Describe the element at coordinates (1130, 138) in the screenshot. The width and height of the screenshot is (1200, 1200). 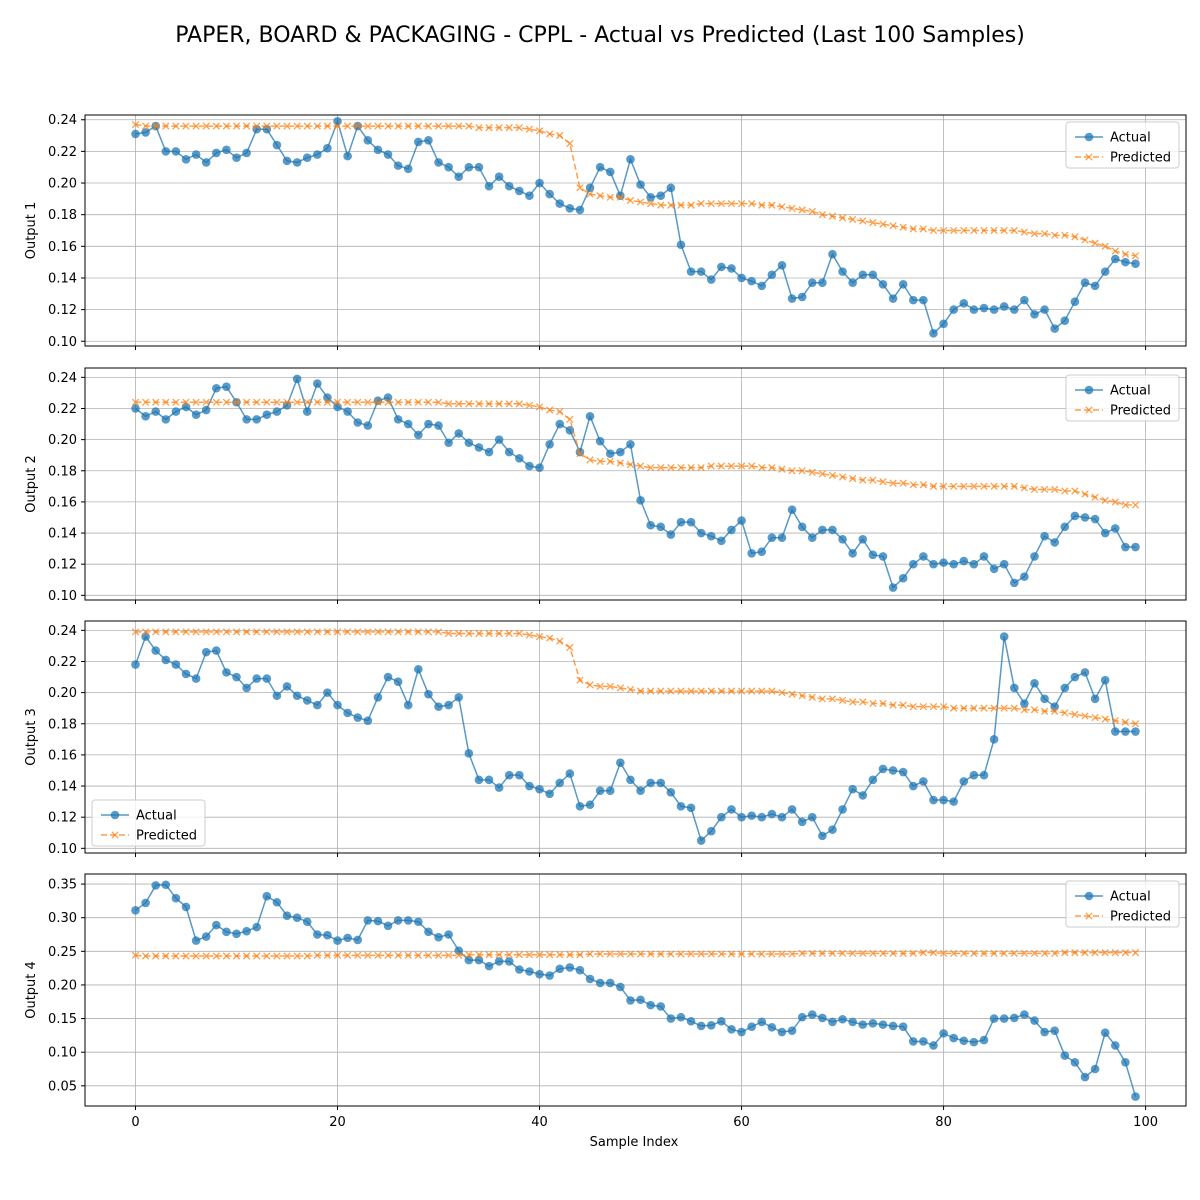
I see `legend-label-actual: Actual` at that location.